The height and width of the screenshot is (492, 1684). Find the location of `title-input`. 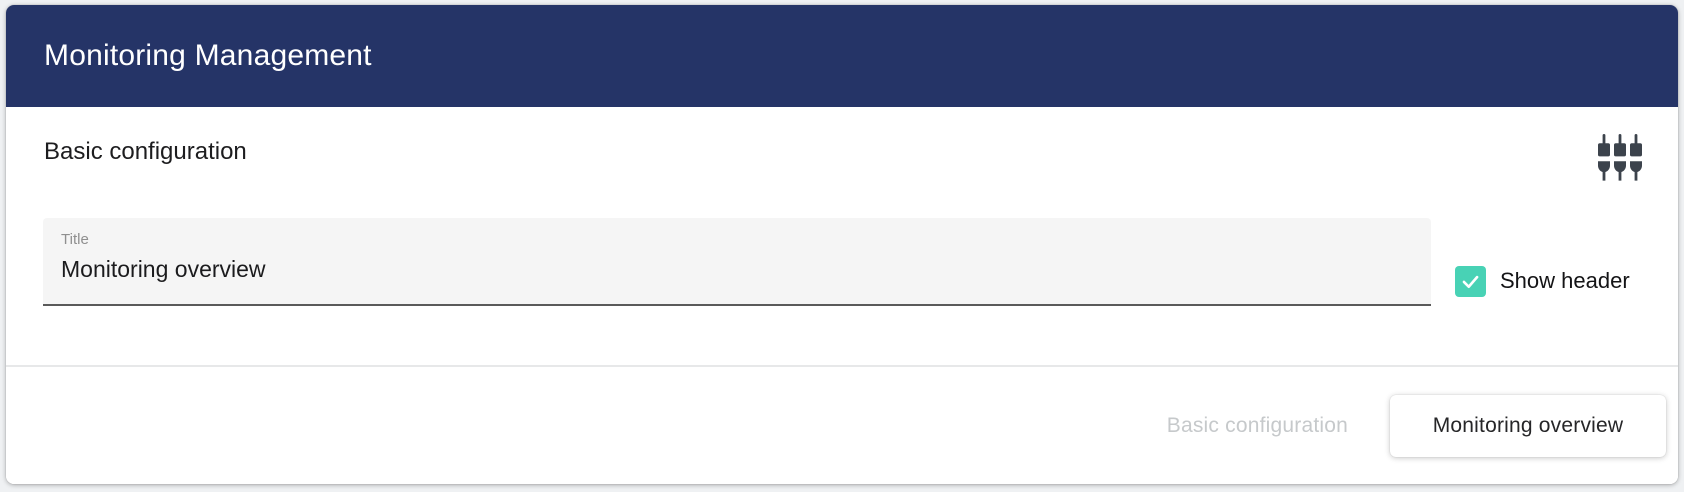

title-input is located at coordinates (737, 269).